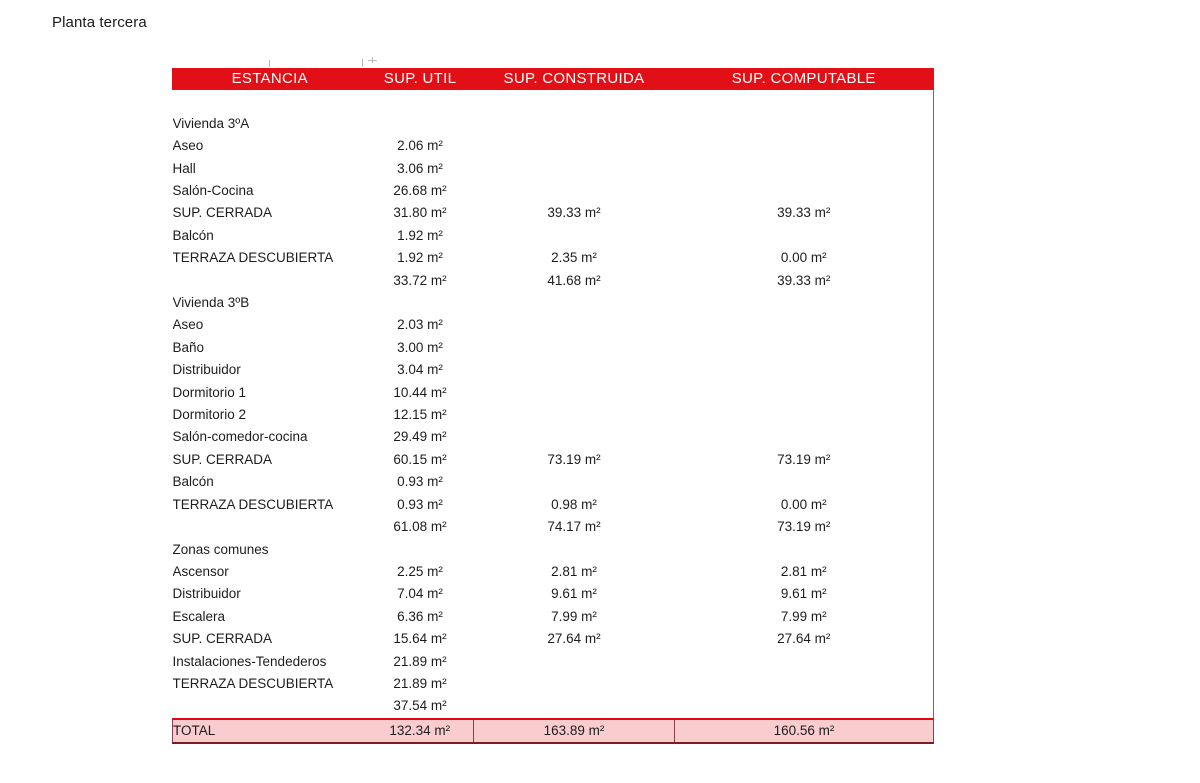  I want to click on table-row: Escalera 6.36 m² 7.99 m² 7.99 m², so click(553, 617).